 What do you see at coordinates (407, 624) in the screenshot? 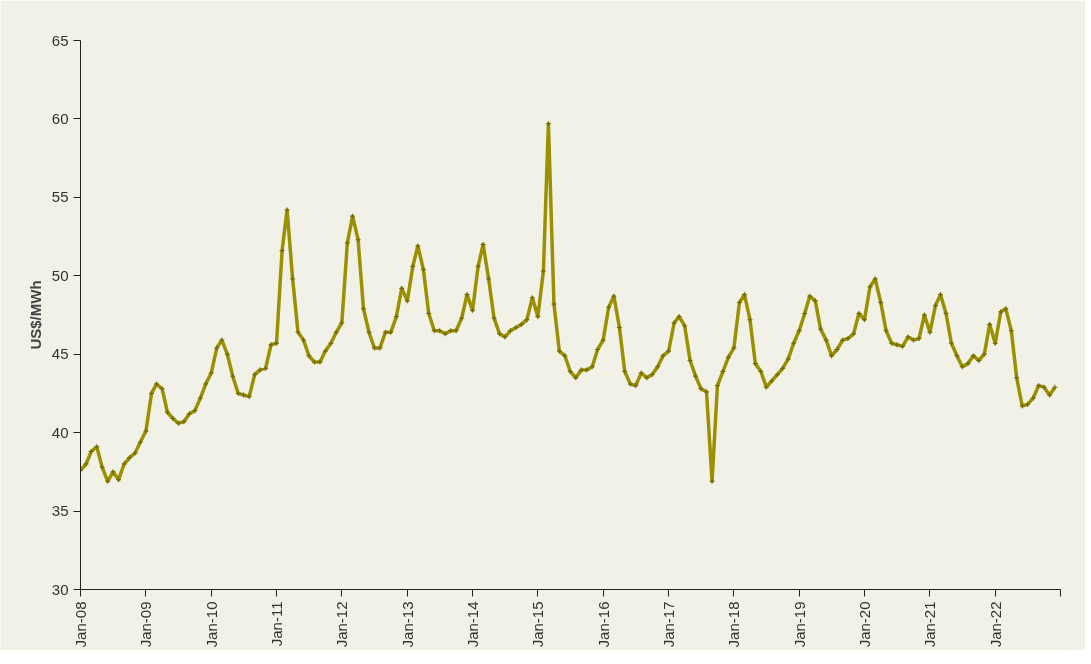
I see `x-tick-label: Jan-13` at bounding box center [407, 624].